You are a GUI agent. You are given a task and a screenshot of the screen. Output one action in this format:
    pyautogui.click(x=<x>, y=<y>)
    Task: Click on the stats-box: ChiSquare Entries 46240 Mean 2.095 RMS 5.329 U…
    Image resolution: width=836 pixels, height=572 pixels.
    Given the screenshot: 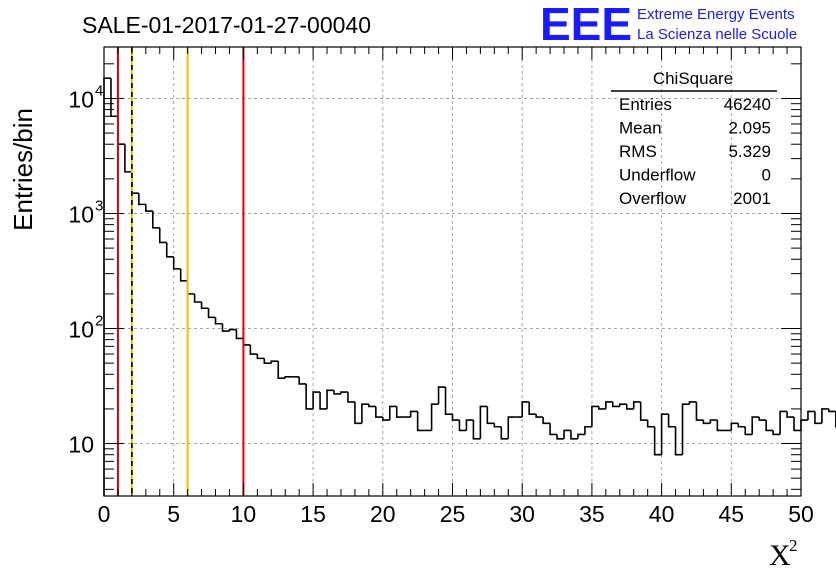 What is the action you would take?
    pyautogui.click(x=694, y=138)
    